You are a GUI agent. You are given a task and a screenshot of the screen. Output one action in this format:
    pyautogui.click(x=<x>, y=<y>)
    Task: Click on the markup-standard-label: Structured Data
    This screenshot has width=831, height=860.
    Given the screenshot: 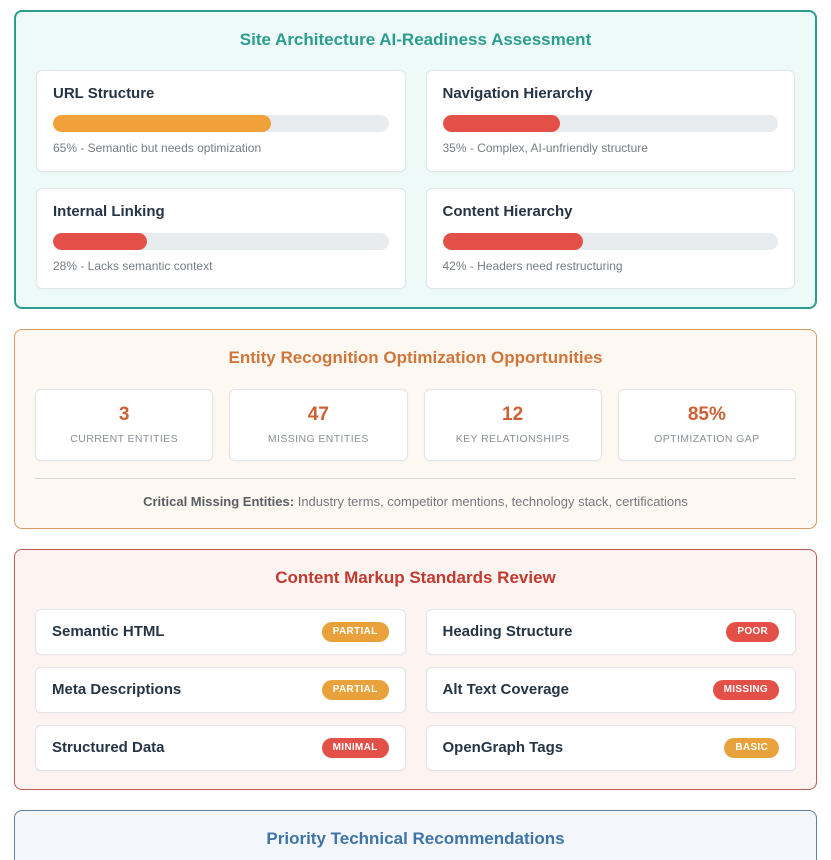 What is the action you would take?
    pyautogui.click(x=108, y=747)
    